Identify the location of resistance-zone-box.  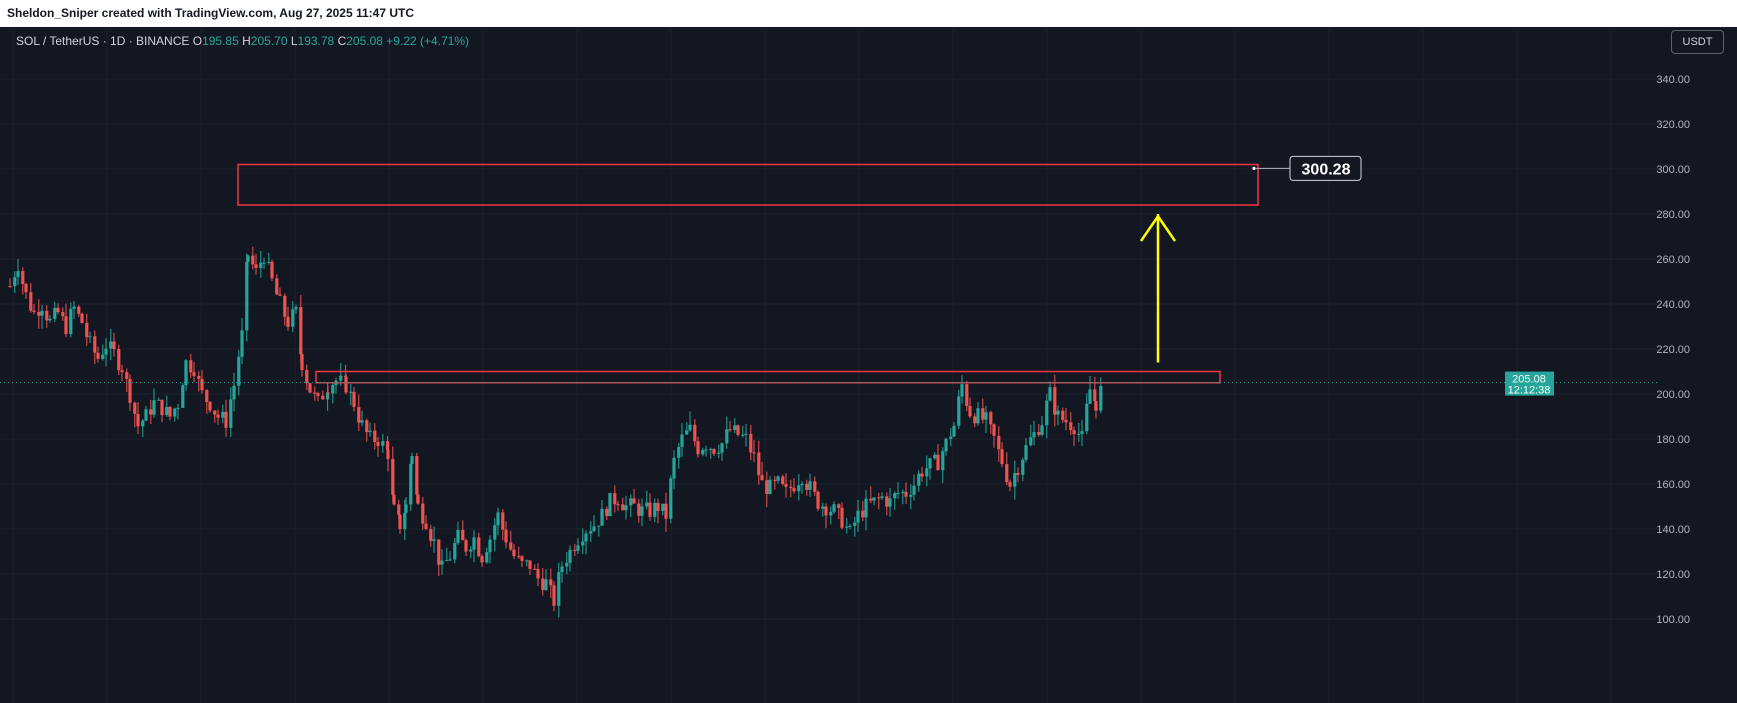
(768, 377).